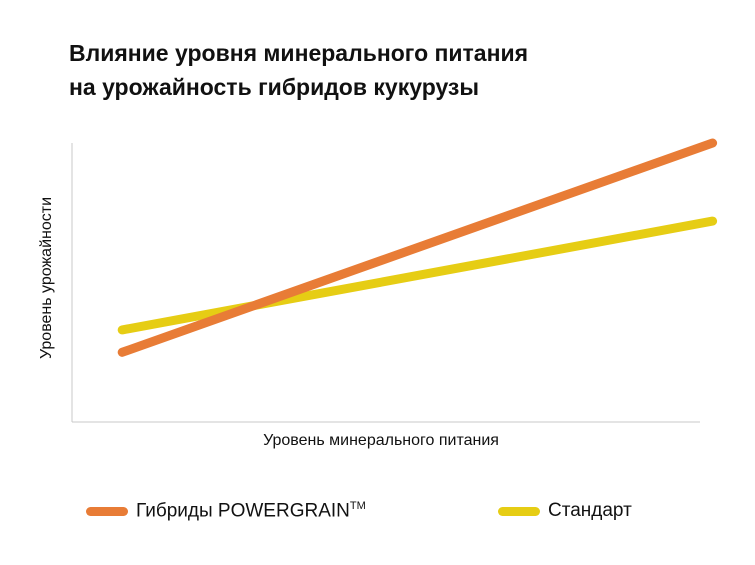 Image resolution: width=755 pixels, height=565 pixels. I want to click on legend-label-powergrain: Гибриды POWERGRAINTM, so click(251, 511).